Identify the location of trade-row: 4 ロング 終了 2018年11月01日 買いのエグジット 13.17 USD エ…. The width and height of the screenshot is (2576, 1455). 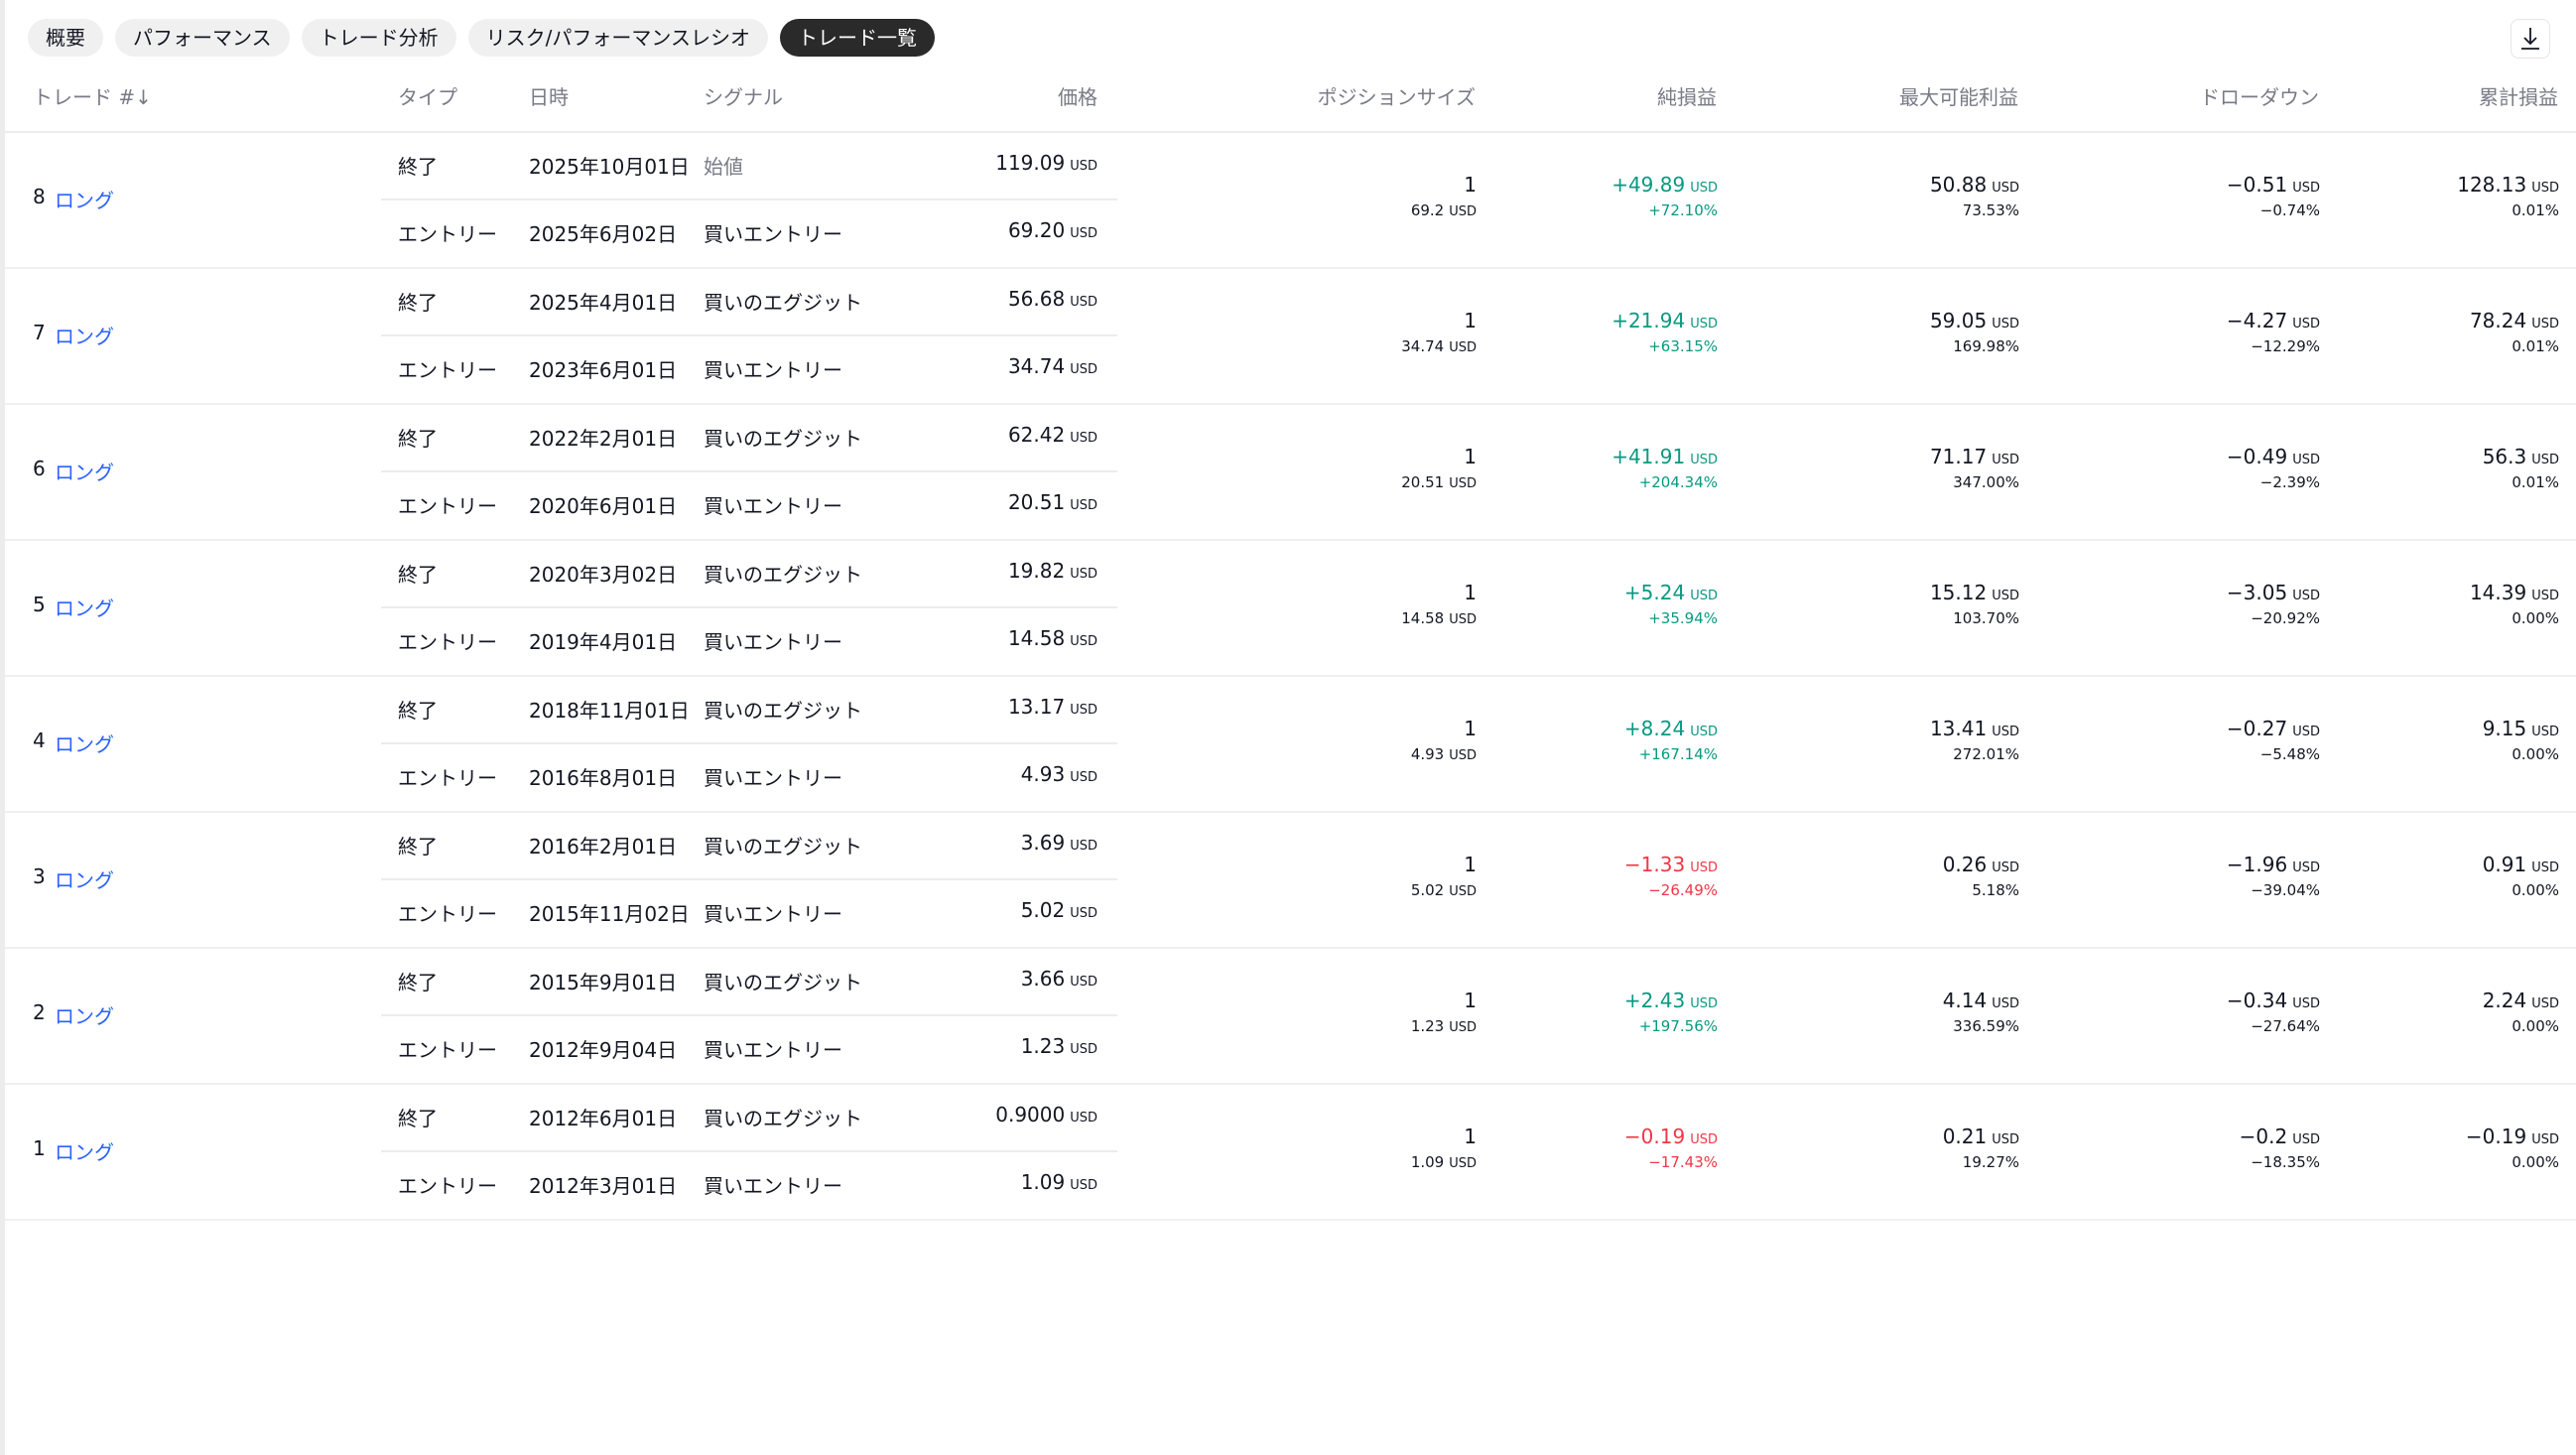
(1290, 744).